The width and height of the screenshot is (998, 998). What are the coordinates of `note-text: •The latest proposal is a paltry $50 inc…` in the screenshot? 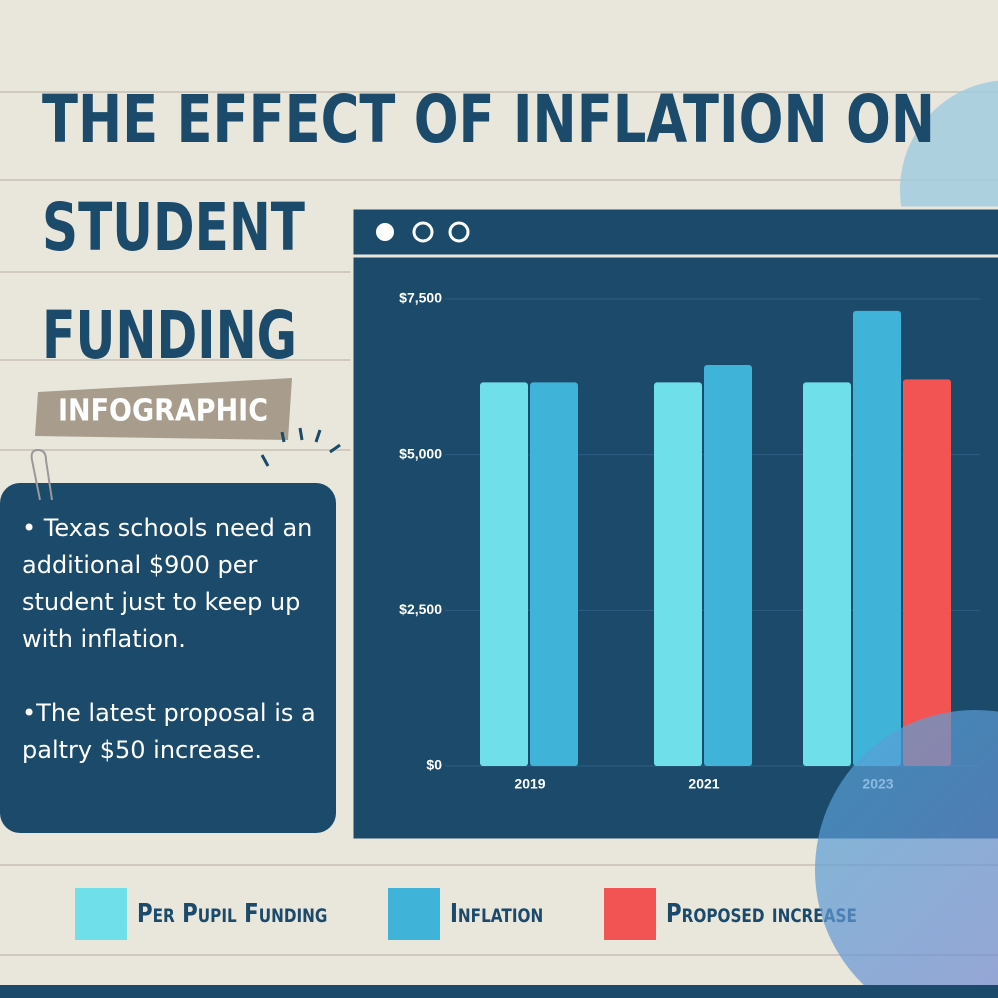 It's located at (169, 731).